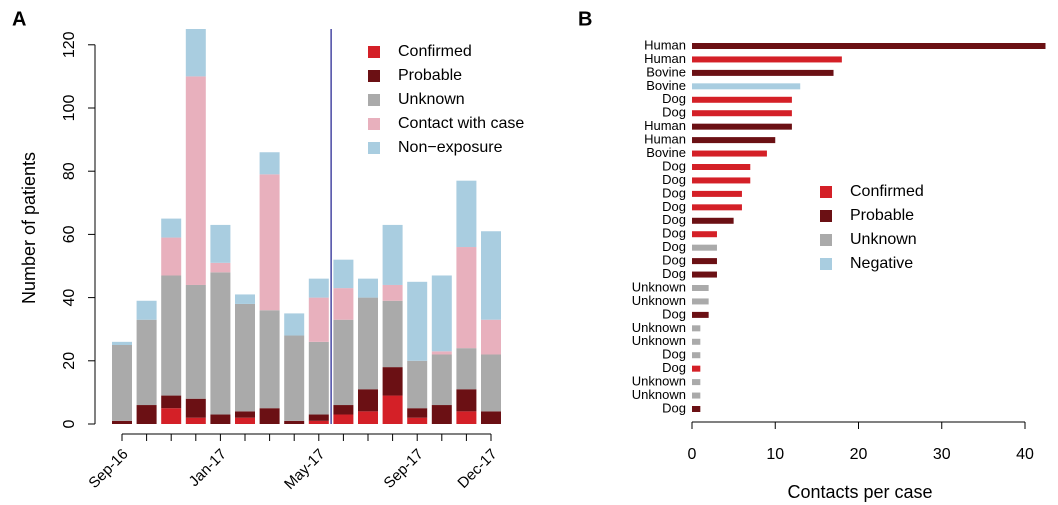 This screenshot has height=505, width=1058. Describe the element at coordinates (666, 152) in the screenshot. I see `row-label: Bovine` at that location.